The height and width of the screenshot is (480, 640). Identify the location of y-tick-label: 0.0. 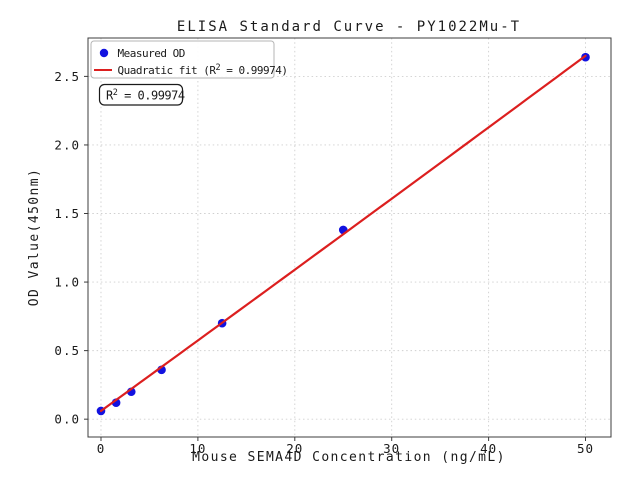
(67, 419).